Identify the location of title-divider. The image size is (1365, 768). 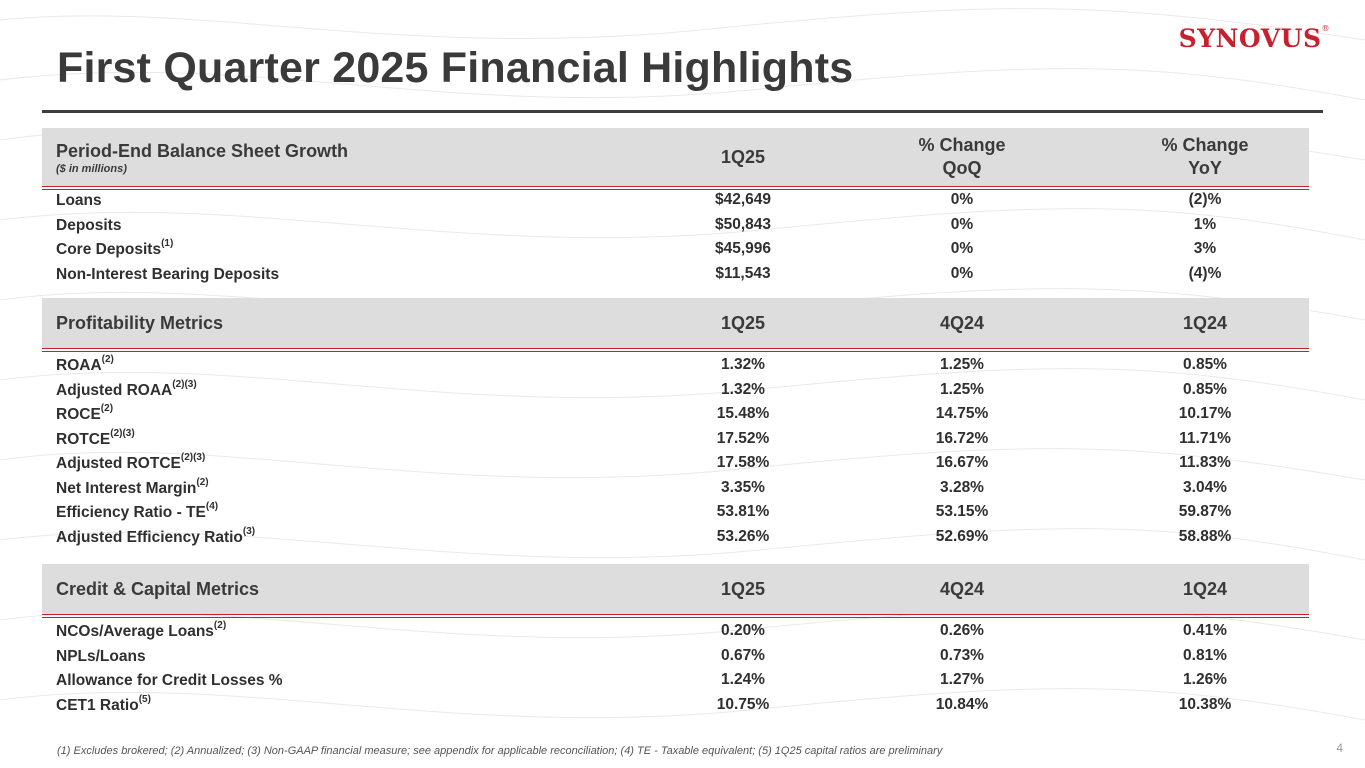
(682, 111).